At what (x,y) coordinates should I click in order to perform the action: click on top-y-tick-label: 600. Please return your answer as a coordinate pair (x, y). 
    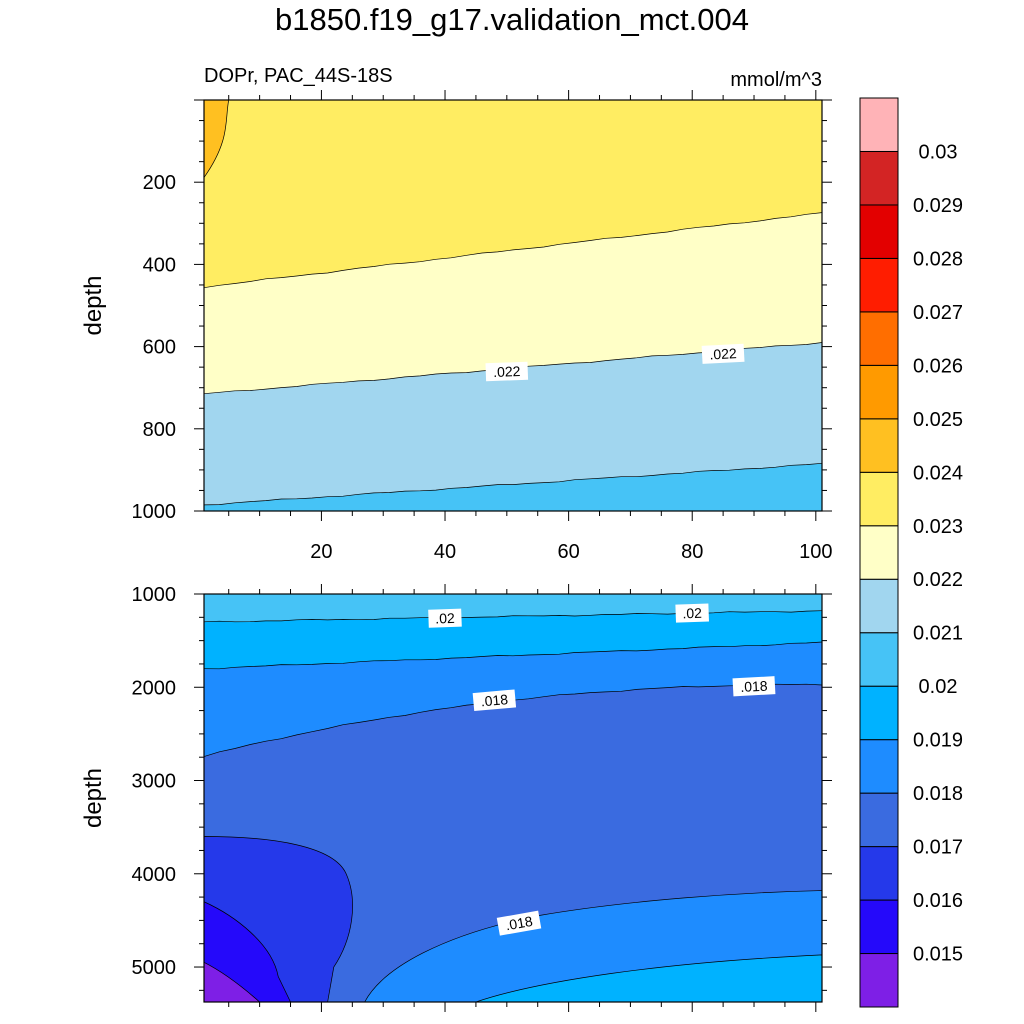
    Looking at the image, I should click on (159, 348).